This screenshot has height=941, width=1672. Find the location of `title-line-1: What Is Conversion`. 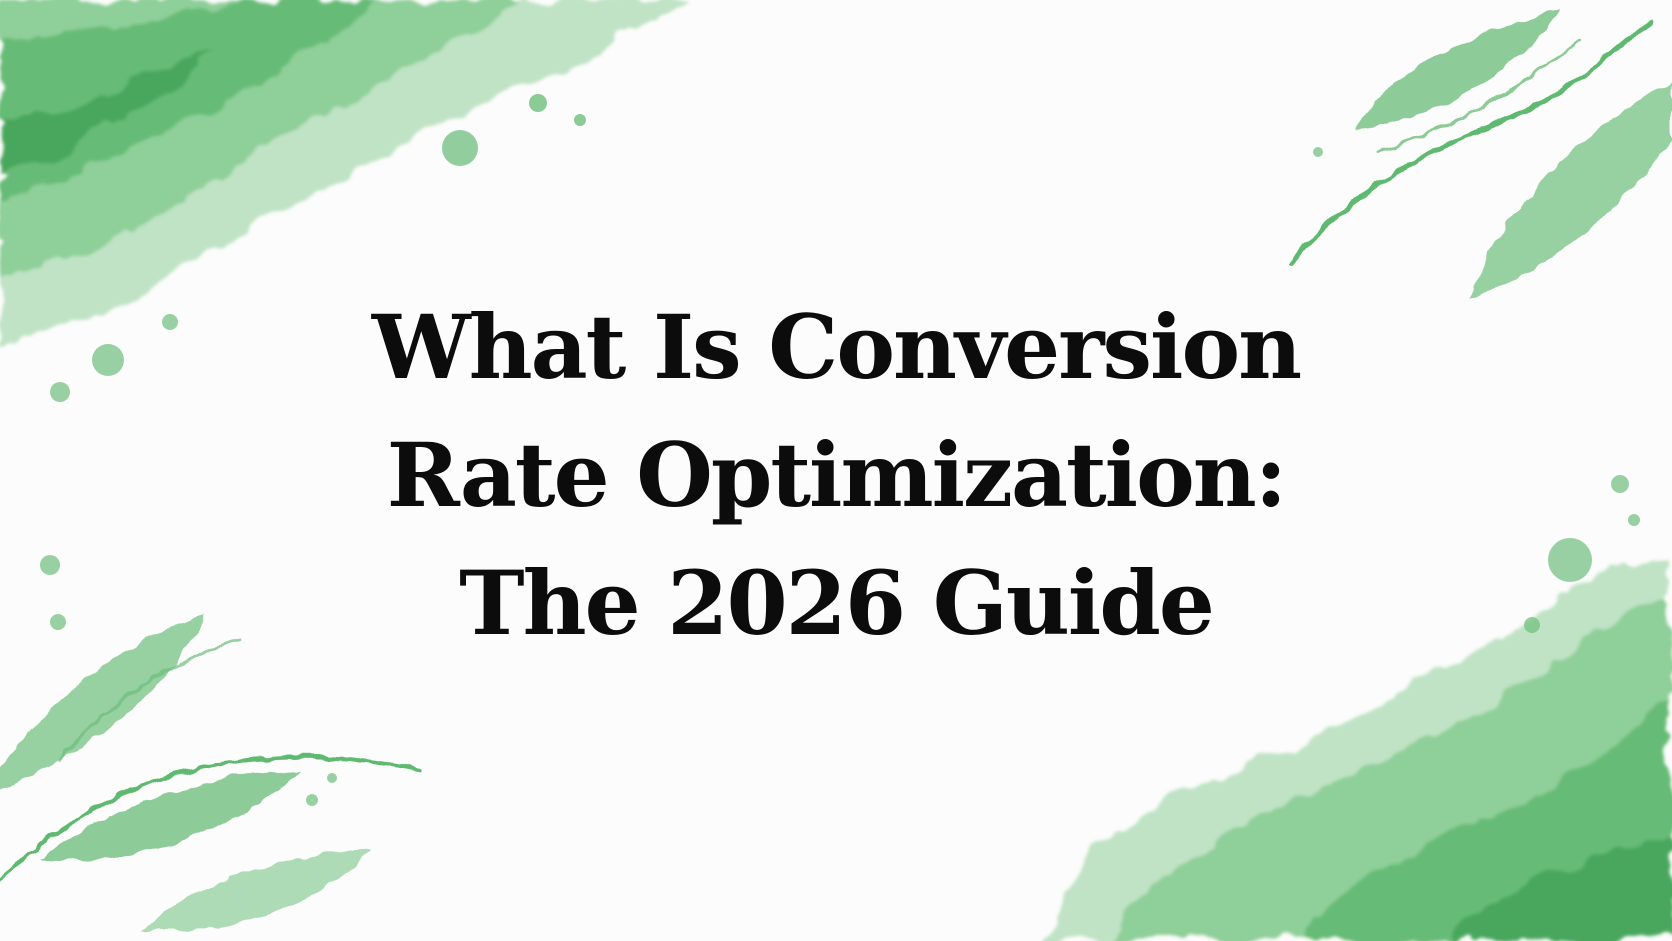

title-line-1: What Is Conversion is located at coordinates (836, 347).